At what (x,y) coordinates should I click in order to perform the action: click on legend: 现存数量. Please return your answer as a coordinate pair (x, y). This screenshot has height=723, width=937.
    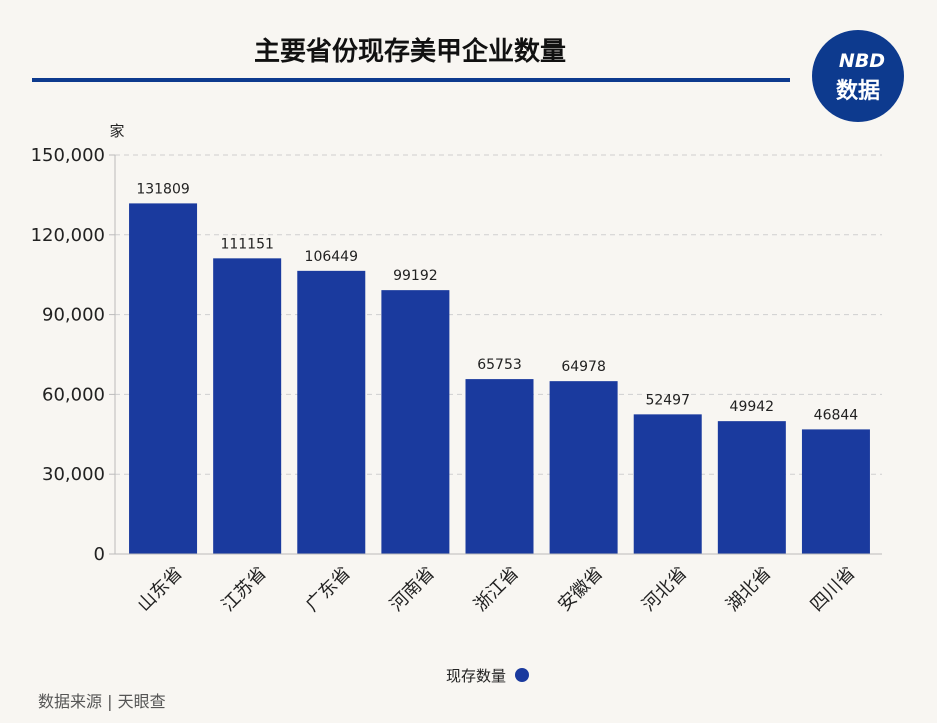
    Looking at the image, I should click on (487, 676).